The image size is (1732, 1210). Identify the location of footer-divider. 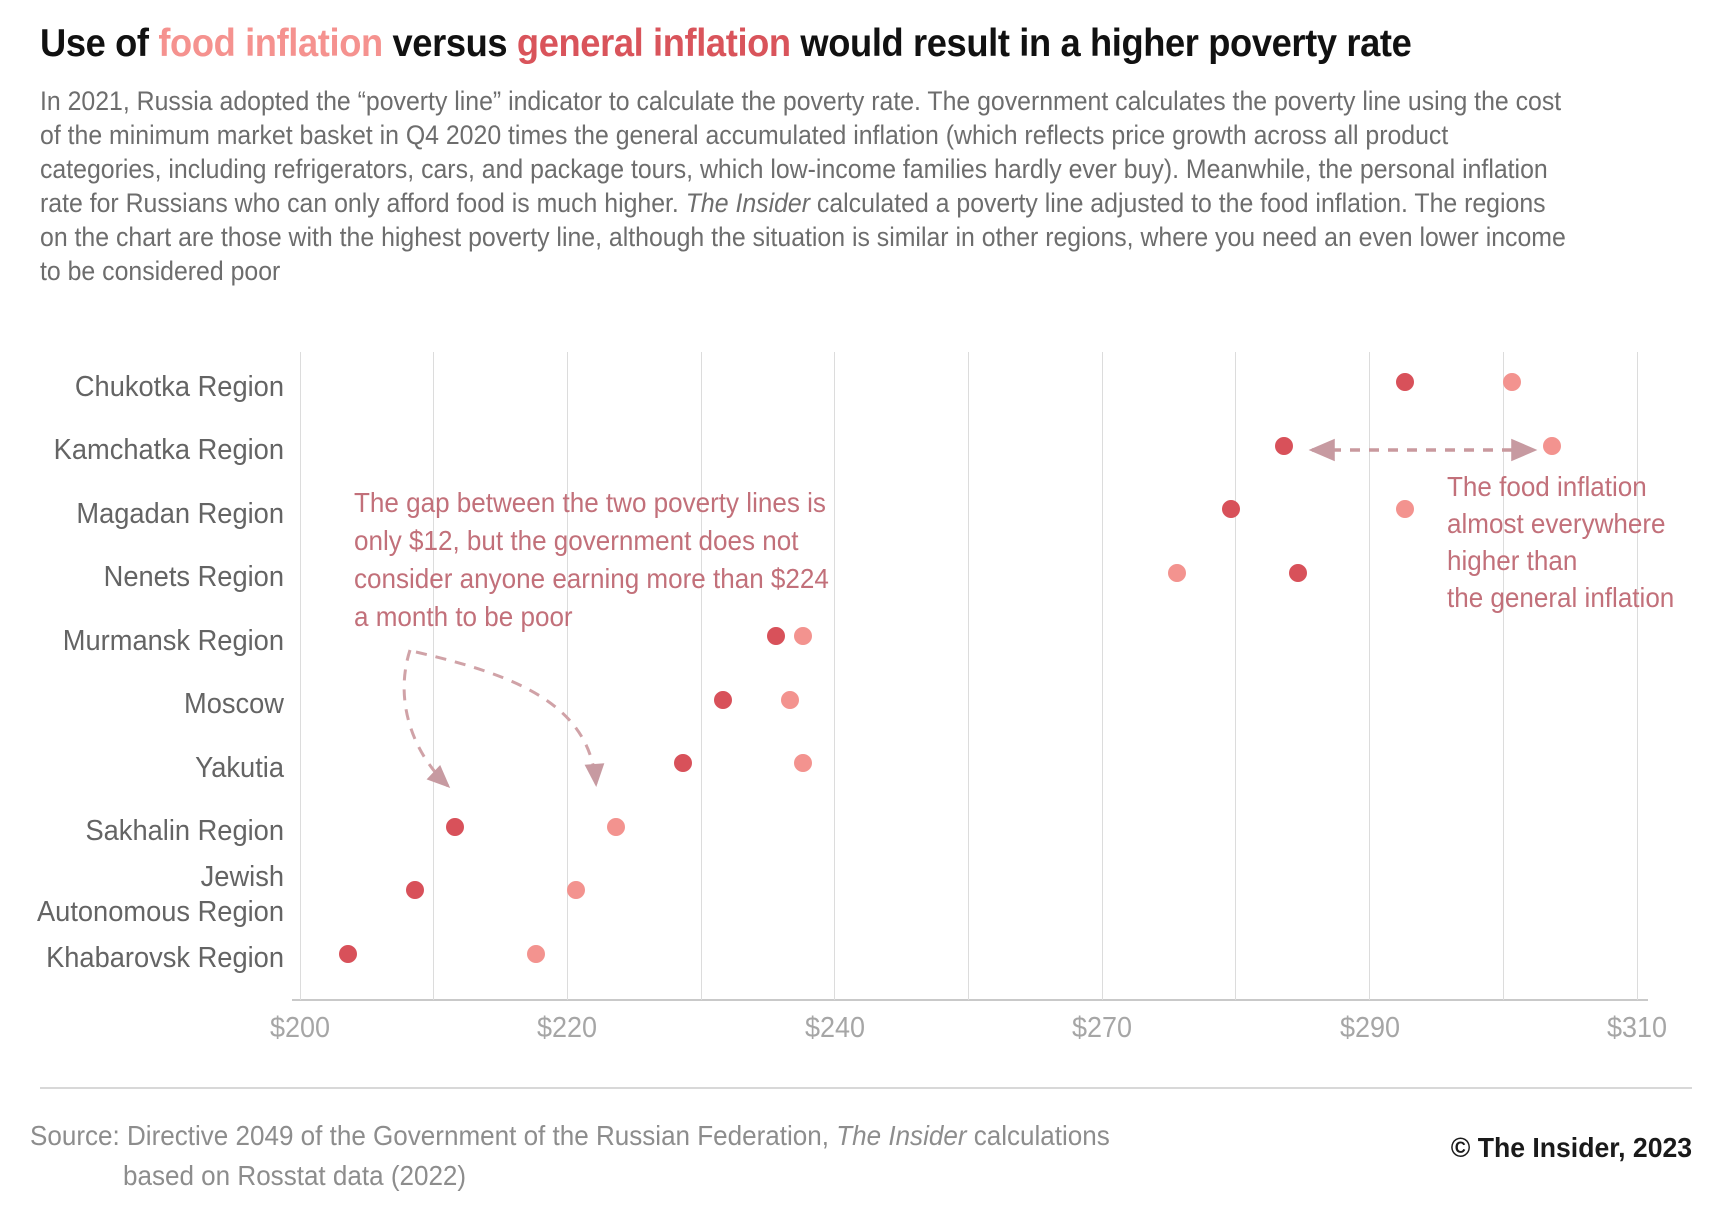
(866, 1088).